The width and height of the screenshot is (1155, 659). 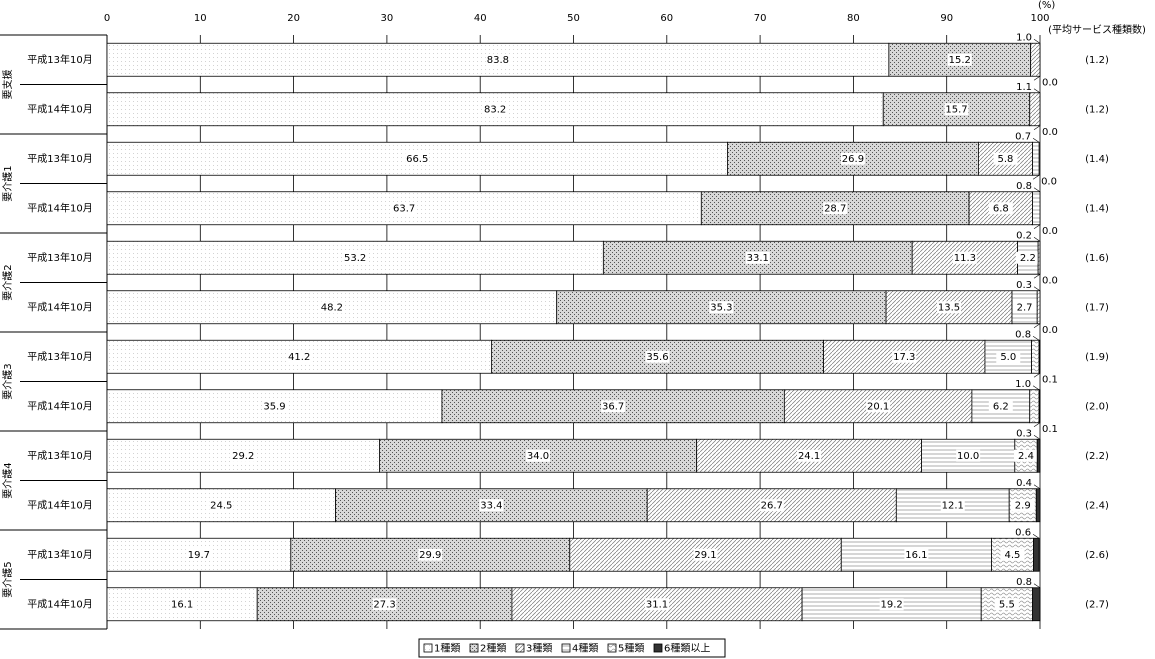 What do you see at coordinates (1023, 532) in the screenshot?
I see `value-label: 0.6` at bounding box center [1023, 532].